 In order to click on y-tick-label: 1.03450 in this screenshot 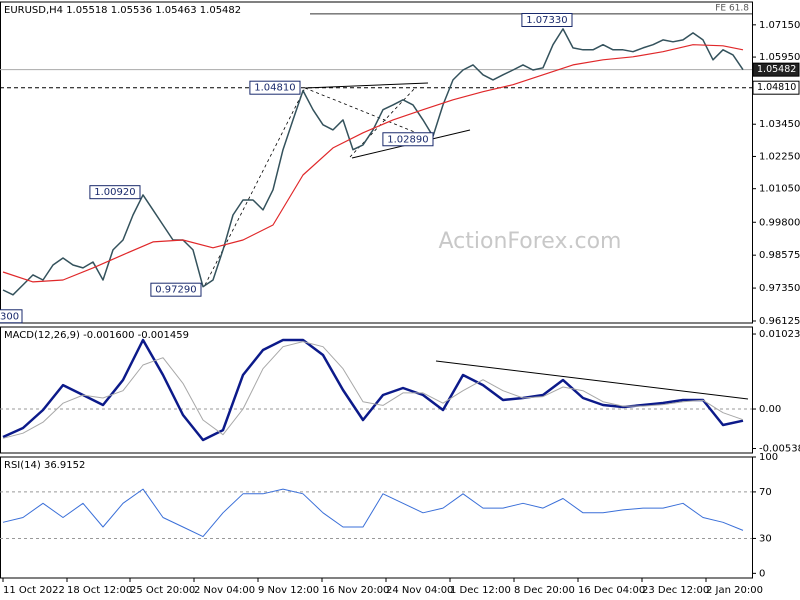, I will do `click(779, 124)`.